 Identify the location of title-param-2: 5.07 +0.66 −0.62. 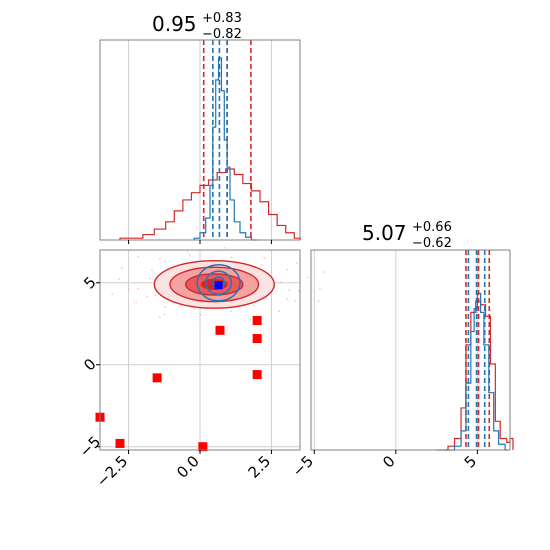
(407, 235).